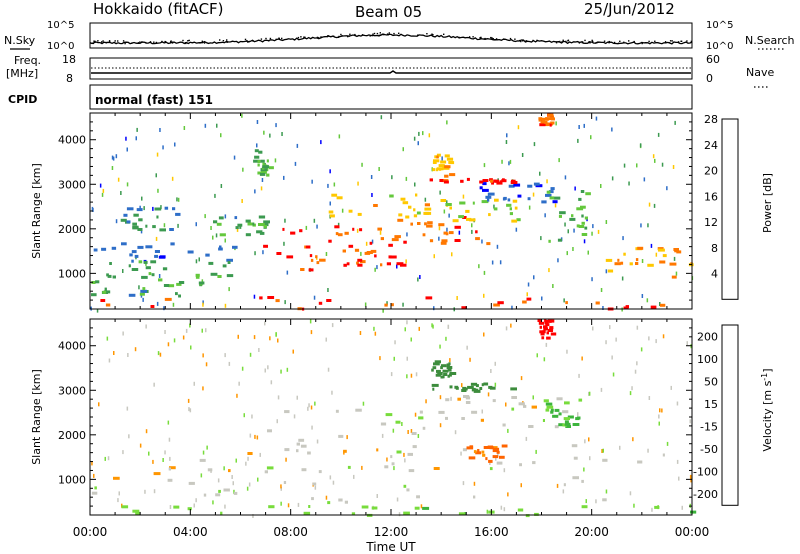 This screenshot has width=800, height=554. I want to click on colorbar-tick-label: 100, so click(707, 359).